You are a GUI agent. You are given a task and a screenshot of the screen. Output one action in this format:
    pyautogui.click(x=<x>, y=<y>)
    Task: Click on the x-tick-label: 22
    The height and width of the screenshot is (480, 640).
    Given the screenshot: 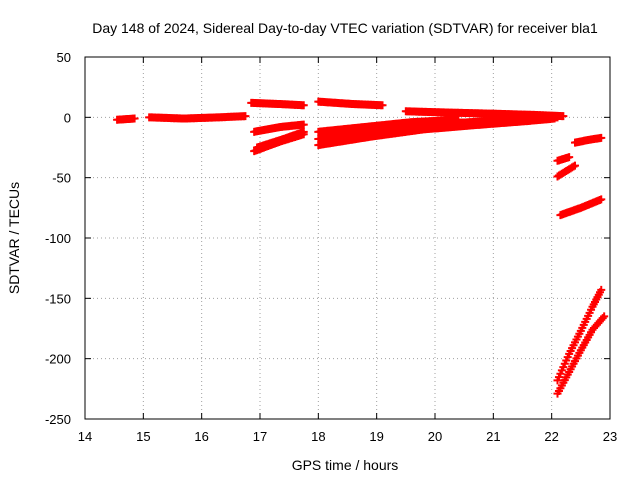 What is the action you would take?
    pyautogui.click(x=551, y=436)
    